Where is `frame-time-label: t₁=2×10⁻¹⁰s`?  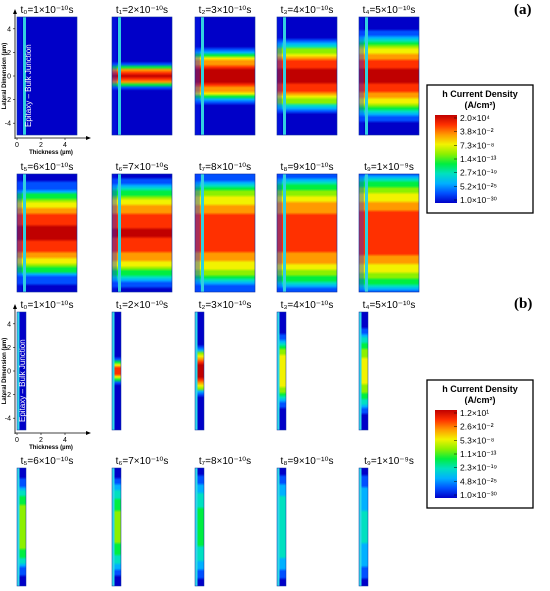
frame-time-label: t₁=2×10⁻¹⁰s is located at coordinates (142, 10).